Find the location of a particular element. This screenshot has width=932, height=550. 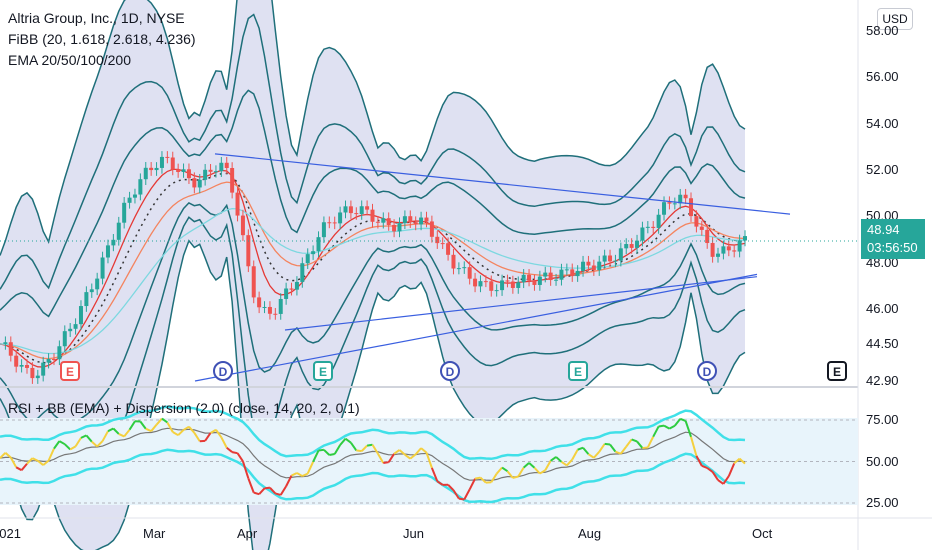

rsi-tick-label: 75.00 is located at coordinates (882, 419).